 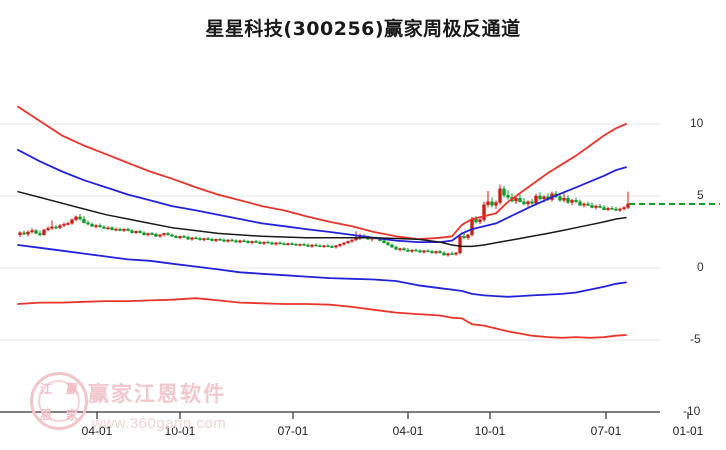 I want to click on x-axis-label: 04-01, so click(x=97, y=431).